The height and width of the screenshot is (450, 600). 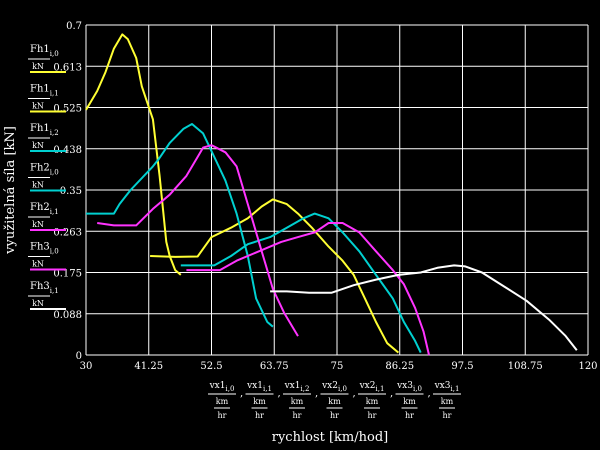 What do you see at coordinates (447, 387) in the screenshot?
I see `legend-numerator: vx3i,1` at bounding box center [447, 387].